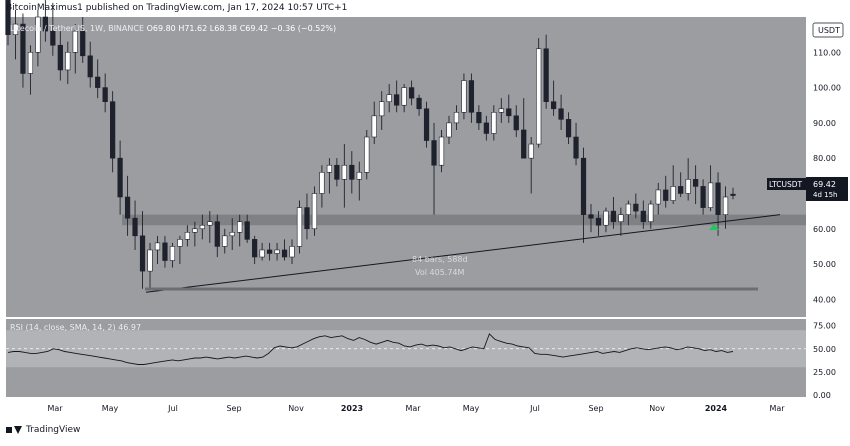 This screenshot has width=850, height=446. What do you see at coordinates (824, 184) in the screenshot?
I see `price-tag-value: 69.42` at bounding box center [824, 184].